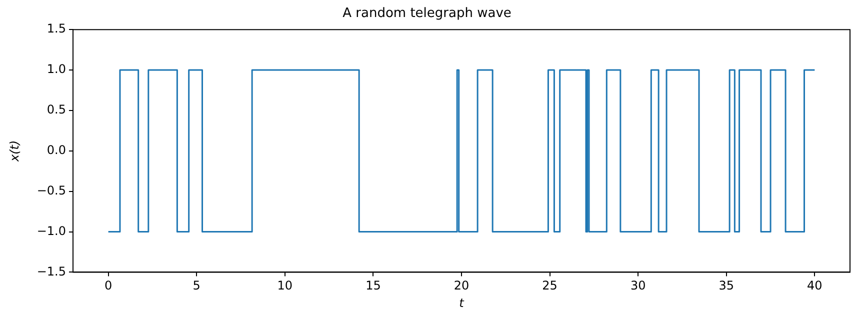 The image size is (858, 315). What do you see at coordinates (51, 271) in the screenshot?
I see `y-tick-label: −1.5` at bounding box center [51, 271].